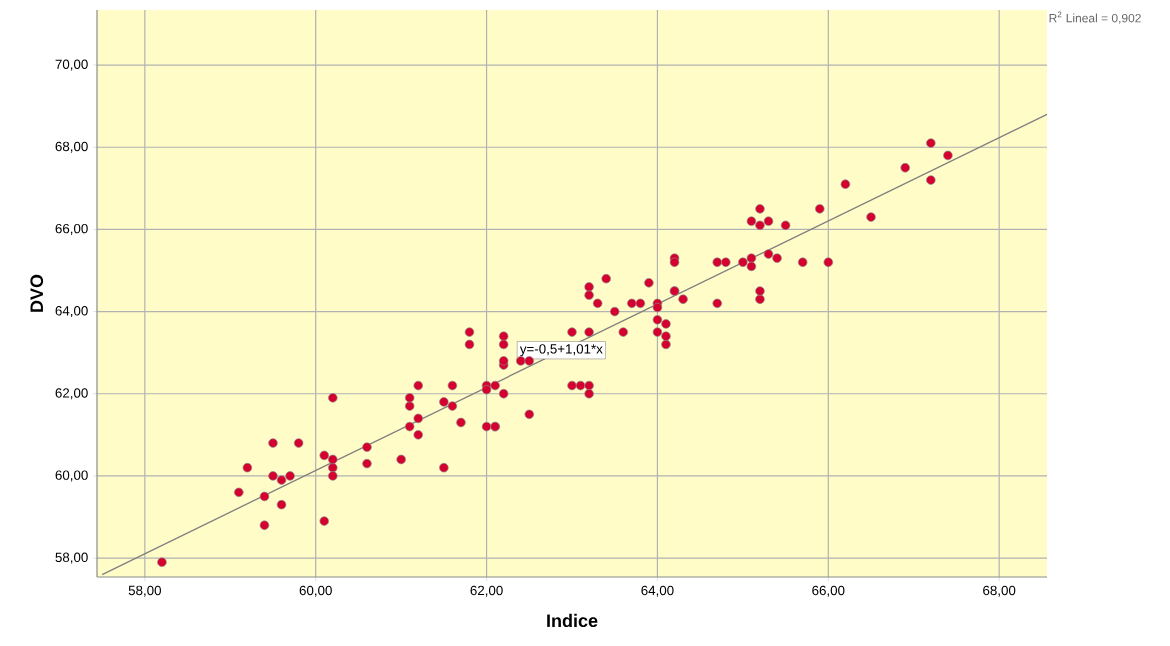 Image resolution: width=1170 pixels, height=646 pixels. What do you see at coordinates (315, 591) in the screenshot?
I see `x-tick-label: 60,00` at bounding box center [315, 591].